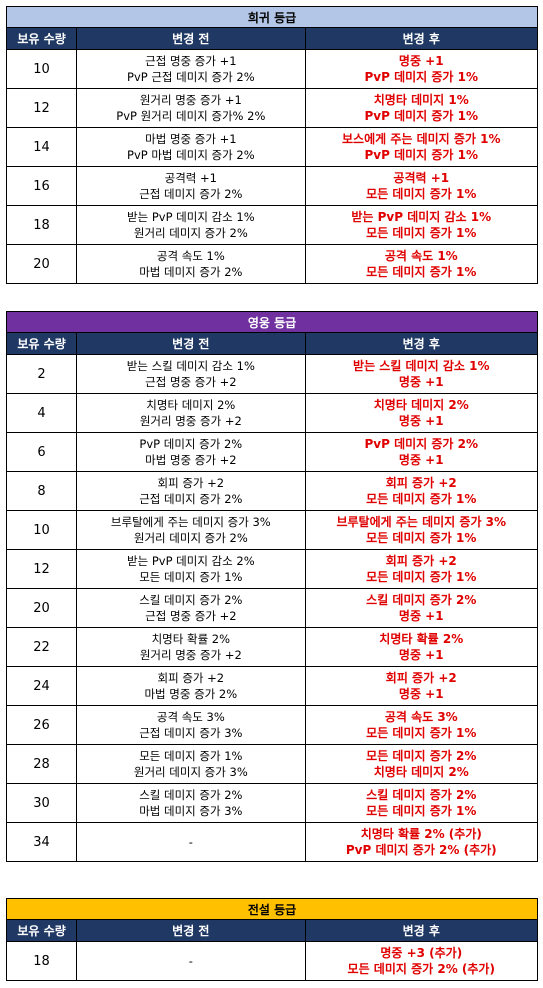 The image size is (543, 988). What do you see at coordinates (191, 374) in the screenshot?
I see `before-cell: 받는 스킬 데미지 감소 1% 근접 명중 증가 +2` at bounding box center [191, 374].